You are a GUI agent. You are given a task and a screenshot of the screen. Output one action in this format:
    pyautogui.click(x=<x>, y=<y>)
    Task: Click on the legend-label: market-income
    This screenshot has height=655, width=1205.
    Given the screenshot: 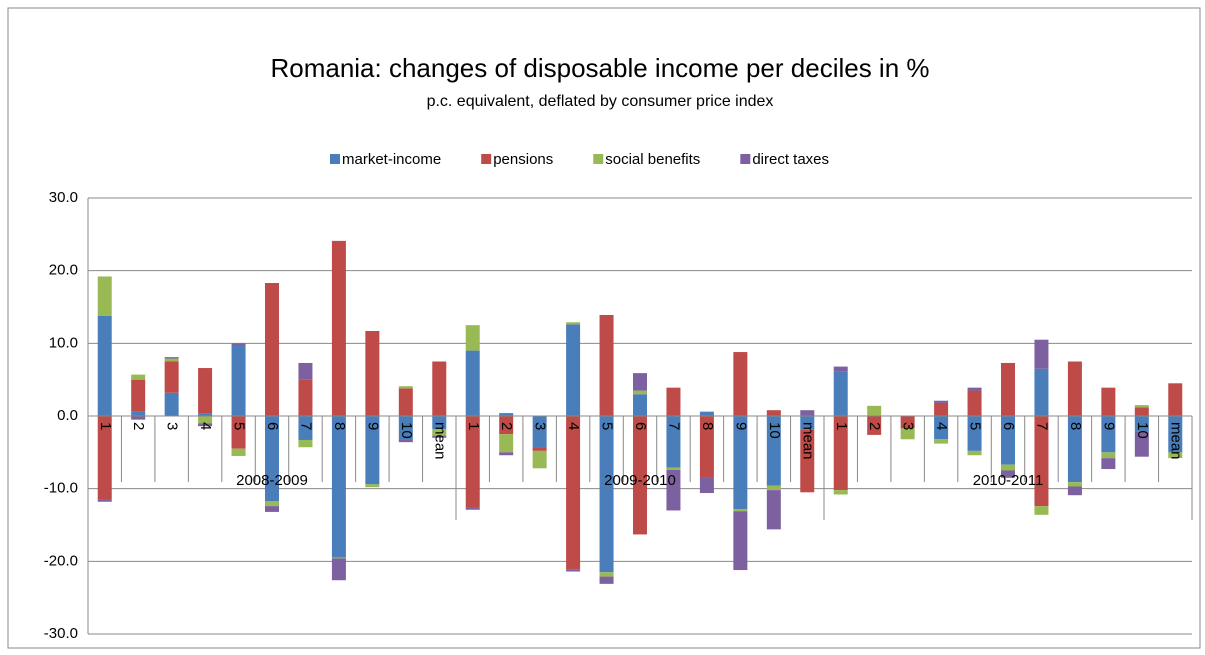 What is the action you would take?
    pyautogui.click(x=391, y=159)
    